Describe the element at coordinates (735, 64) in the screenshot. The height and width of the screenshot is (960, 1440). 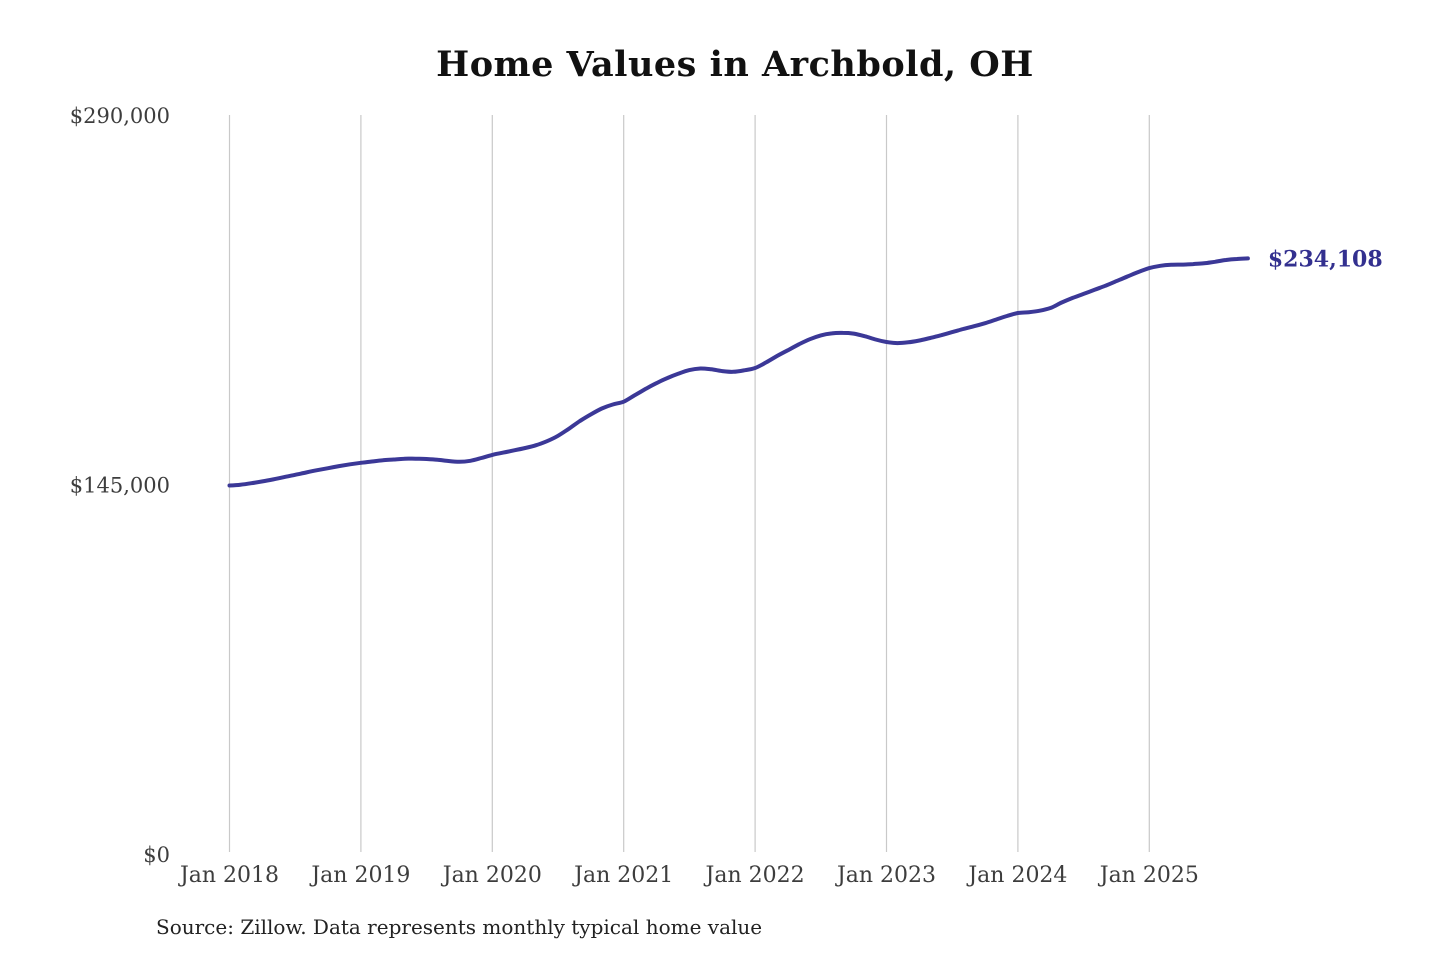
I see `chart-title: Home Values in Archbold, OH` at that location.